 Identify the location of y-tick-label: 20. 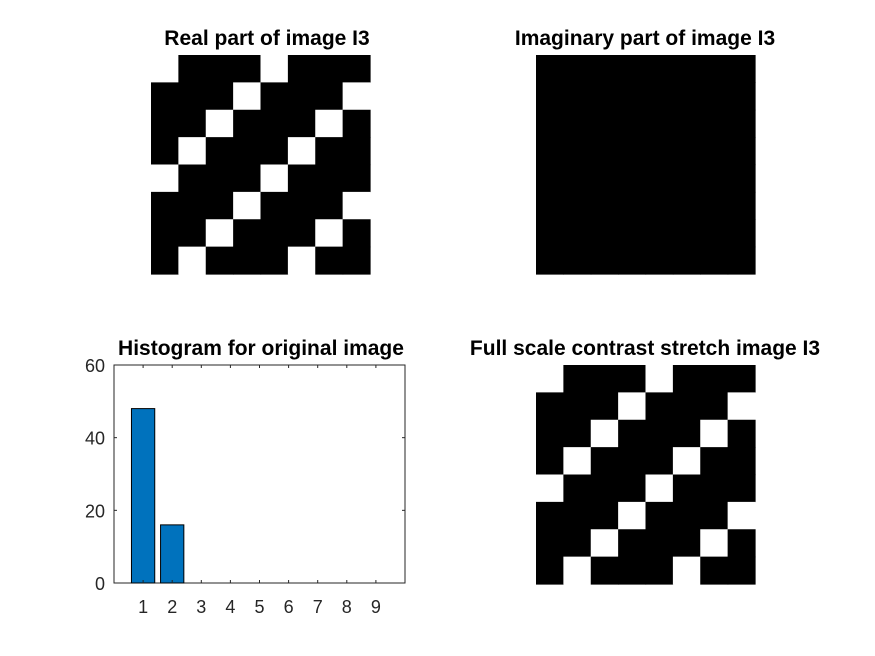
(95, 511).